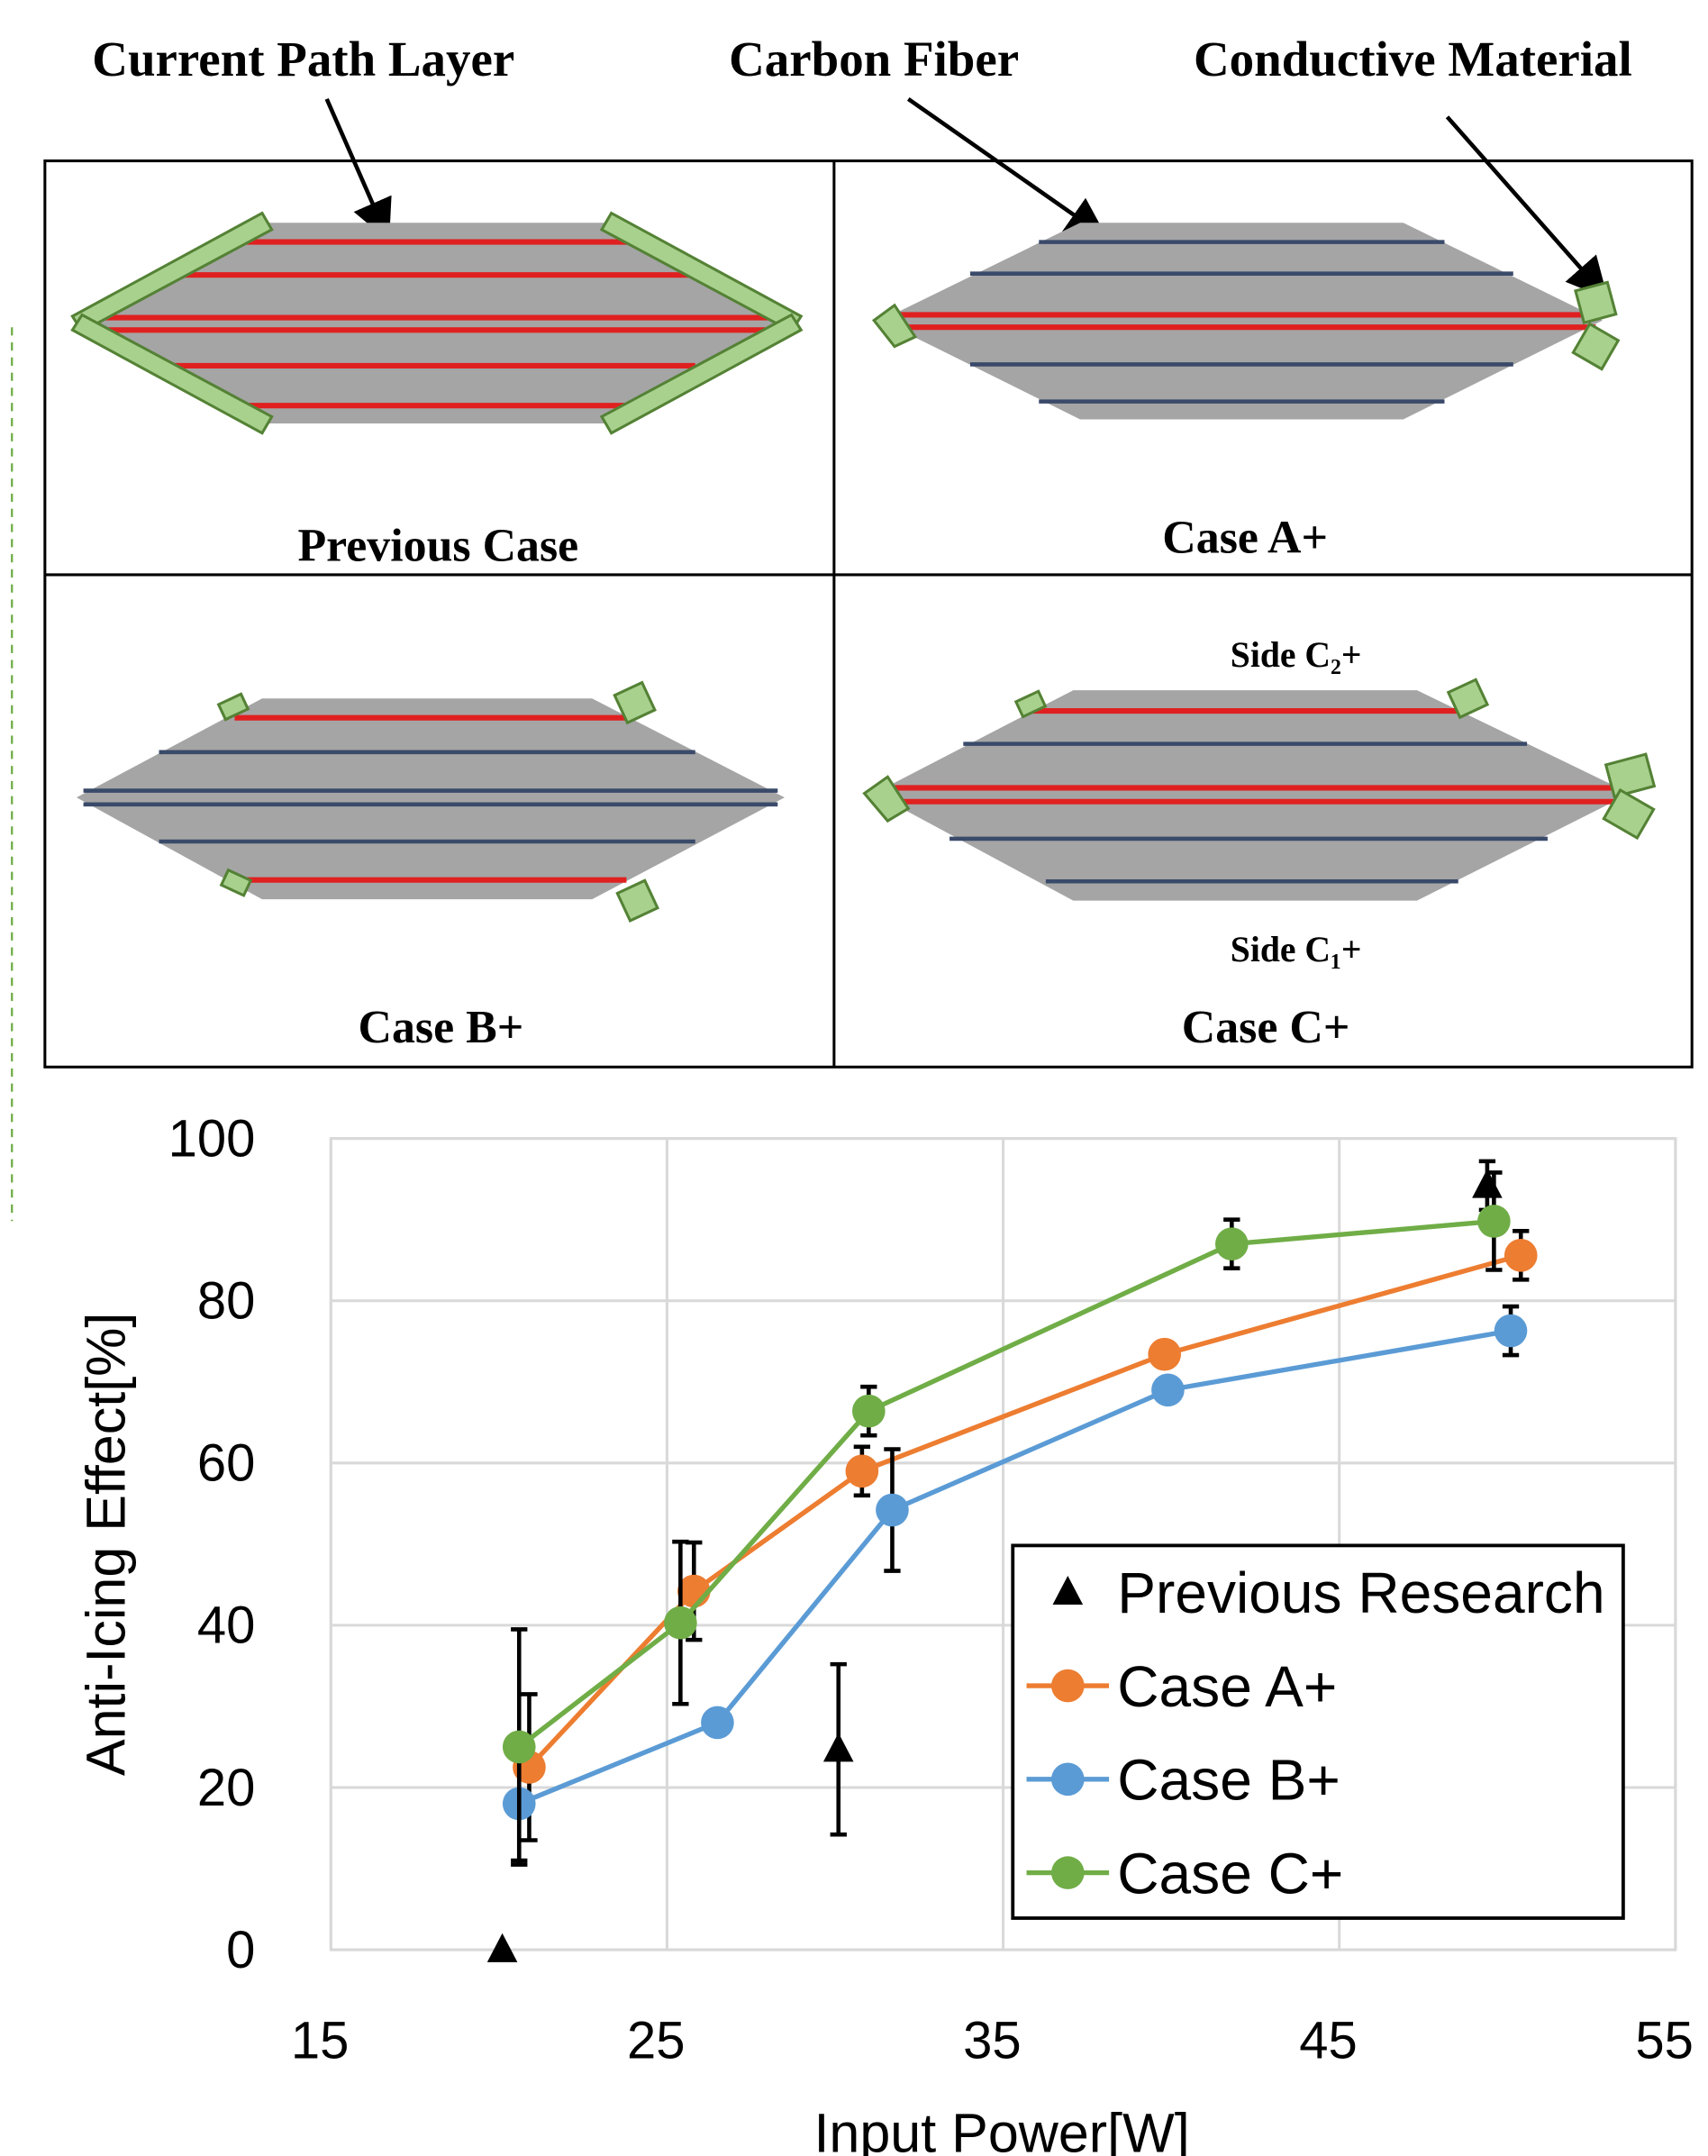  Describe the element at coordinates (966, 198) in the screenshot. I see `arrows` at that location.